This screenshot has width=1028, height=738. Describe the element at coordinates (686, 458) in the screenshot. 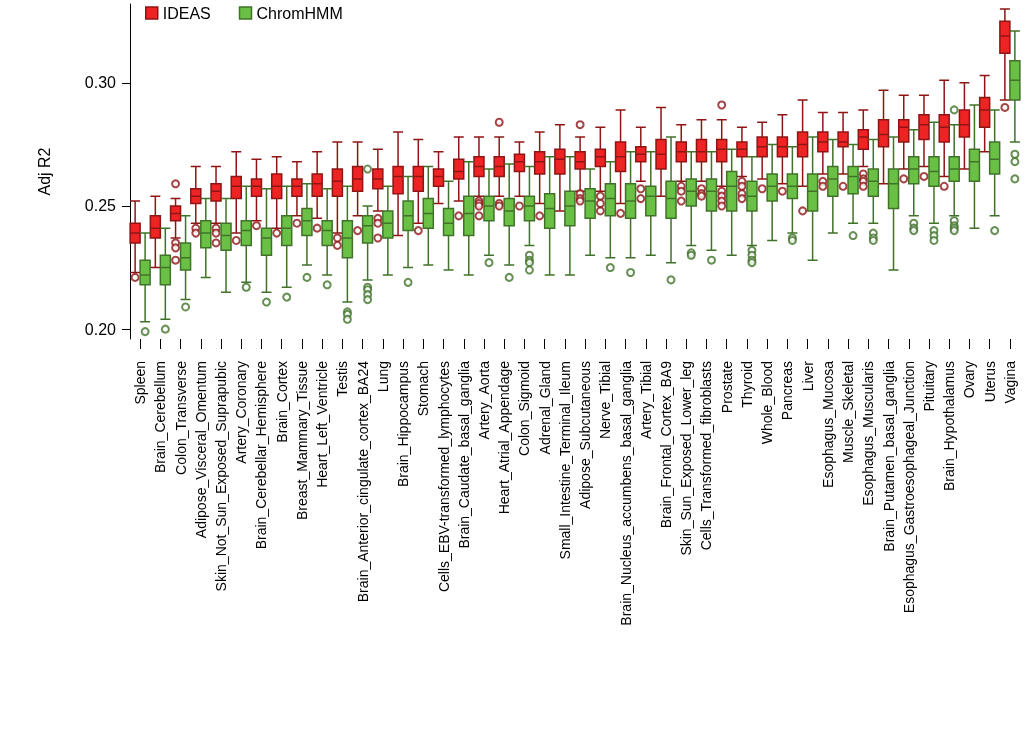

I see `x-tick-label: Skin_Sun_Exposed_Lower_leg` at that location.